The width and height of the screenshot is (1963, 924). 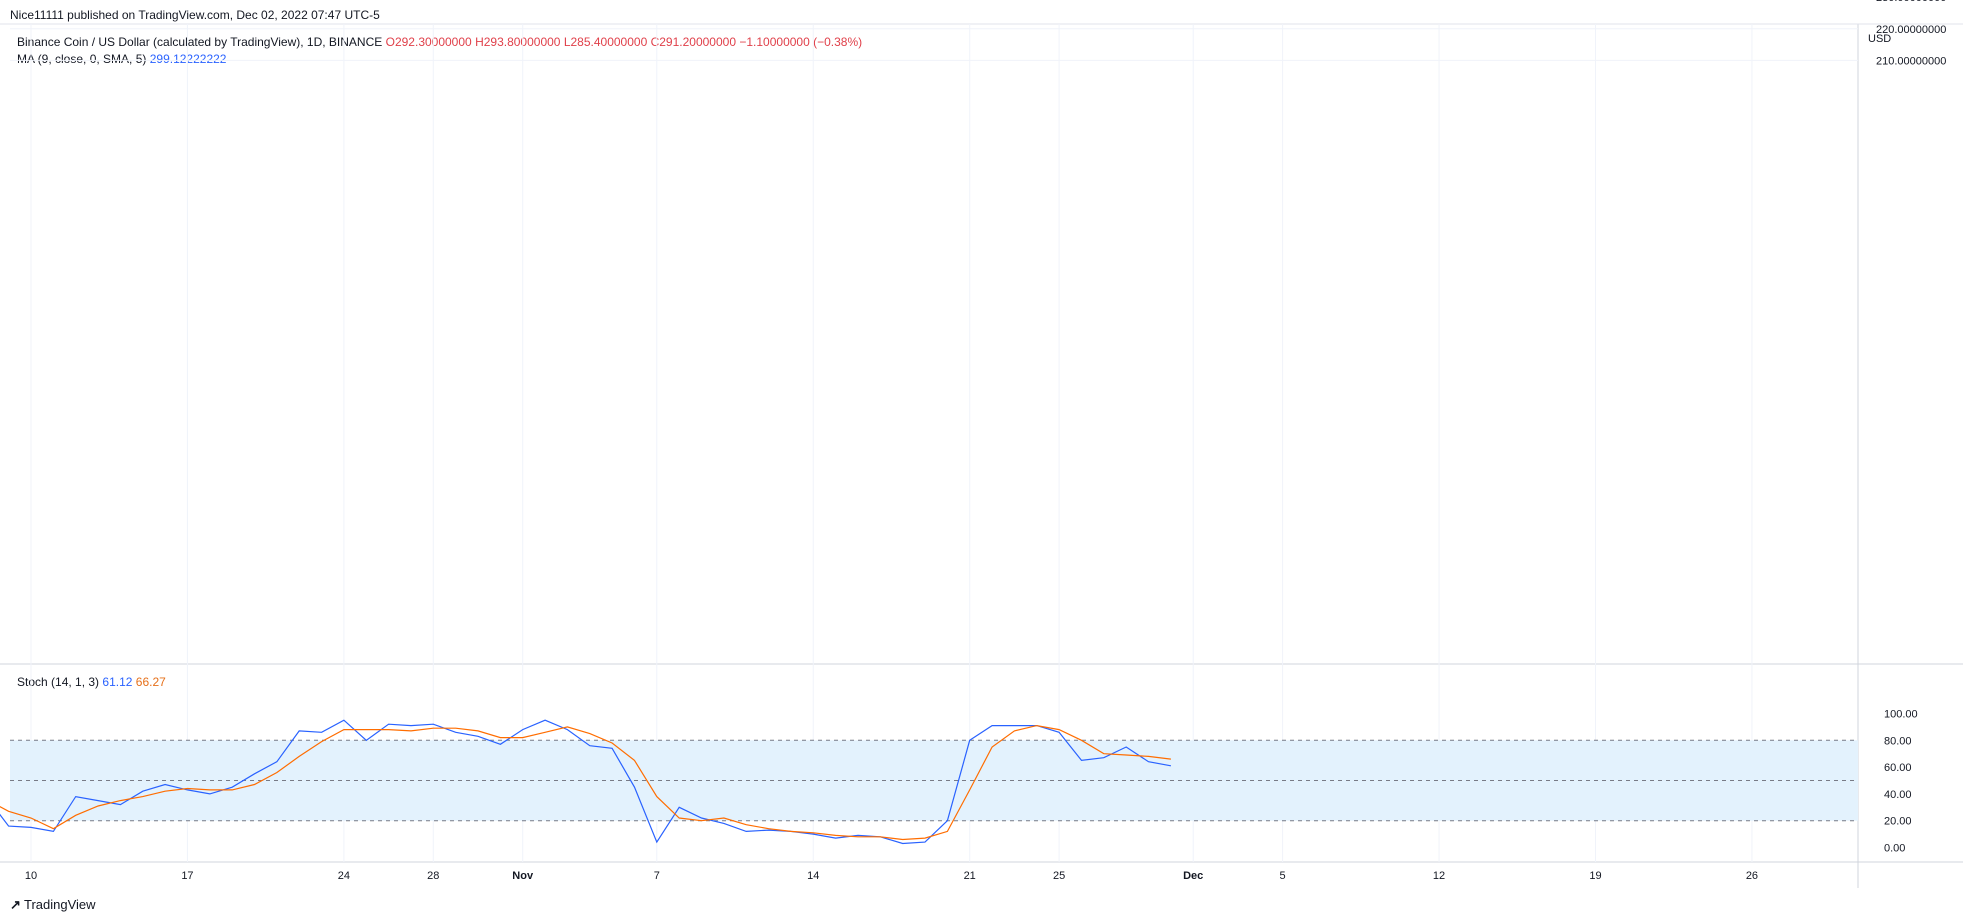 What do you see at coordinates (1898, 822) in the screenshot?
I see `stoch-tick-label: 20.00` at bounding box center [1898, 822].